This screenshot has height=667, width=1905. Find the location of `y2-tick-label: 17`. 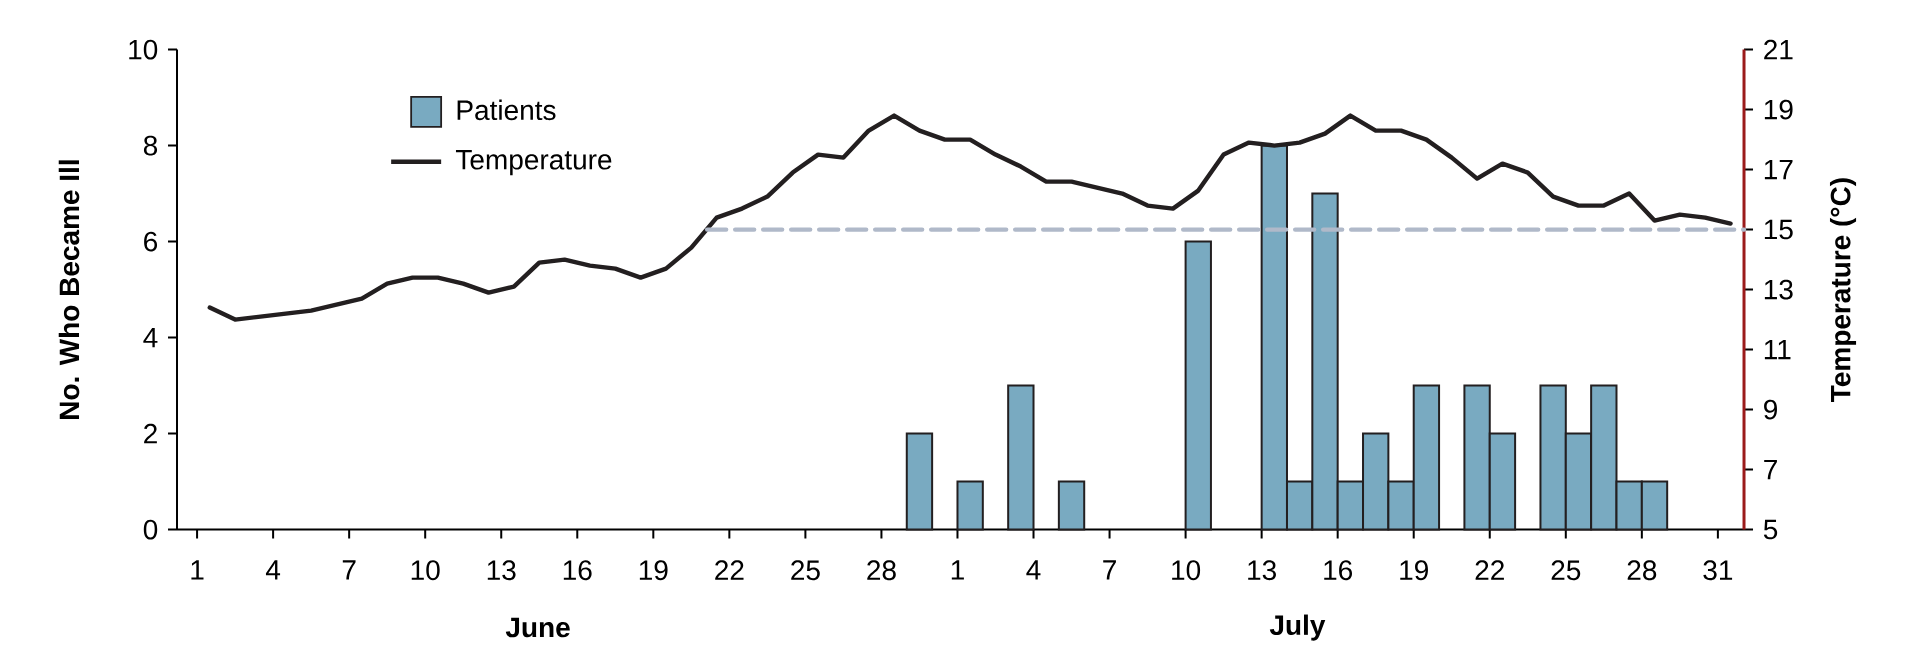

y2-tick-label: 17 is located at coordinates (1778, 169).